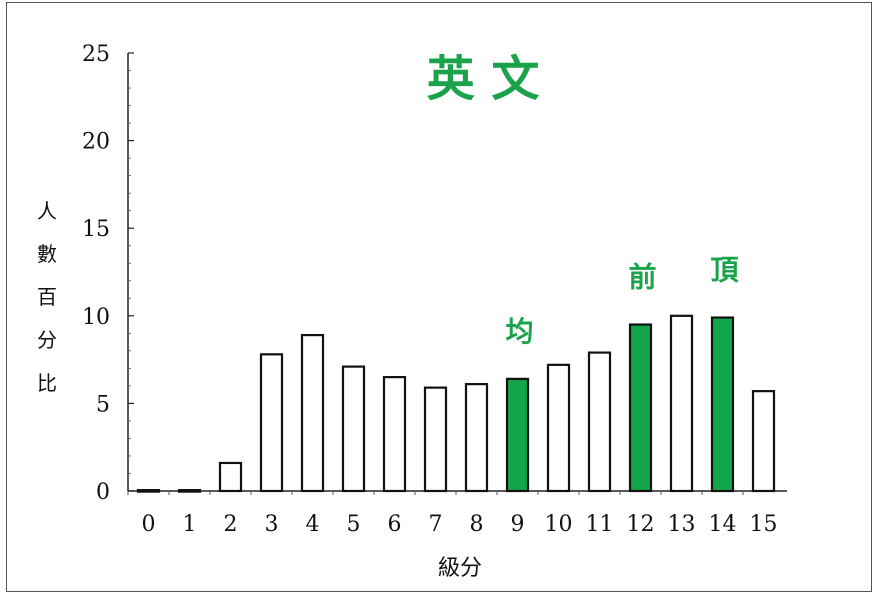 The image size is (877, 594). I want to click on y-axis-label-char: 人, so click(47, 211).